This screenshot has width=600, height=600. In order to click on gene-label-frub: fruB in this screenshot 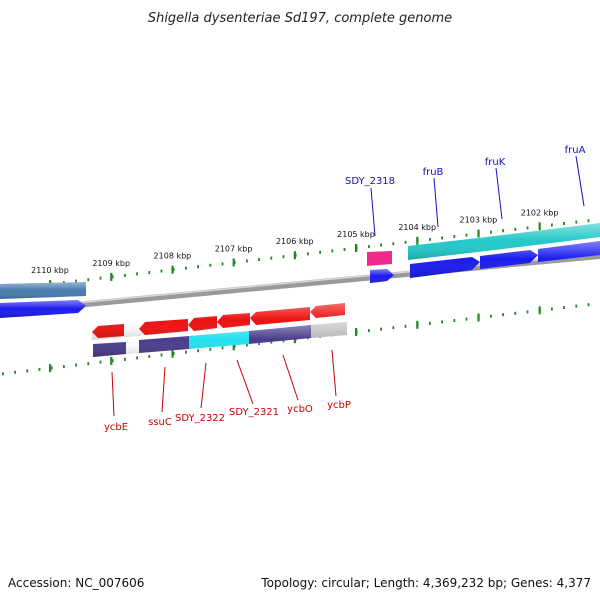, I will do `click(433, 172)`.